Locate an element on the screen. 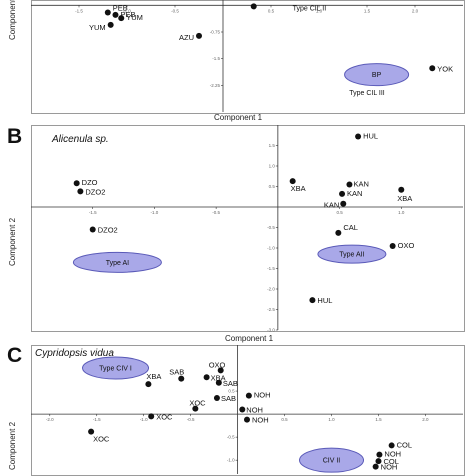 Image resolution: width=474 pixels, height=476 pixels. panel-0-xtick-label-5: 1.5 is located at coordinates (367, 10).